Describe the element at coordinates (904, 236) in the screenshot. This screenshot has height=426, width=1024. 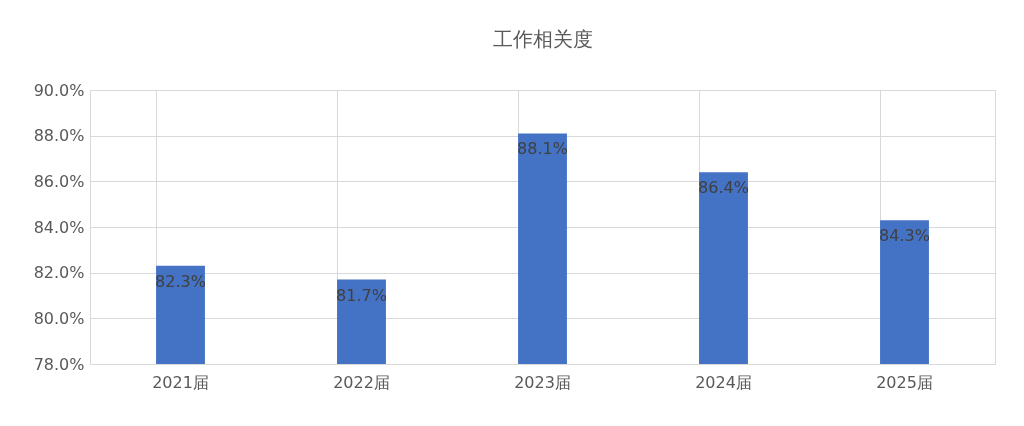
I see `data-label: 84.3%` at that location.